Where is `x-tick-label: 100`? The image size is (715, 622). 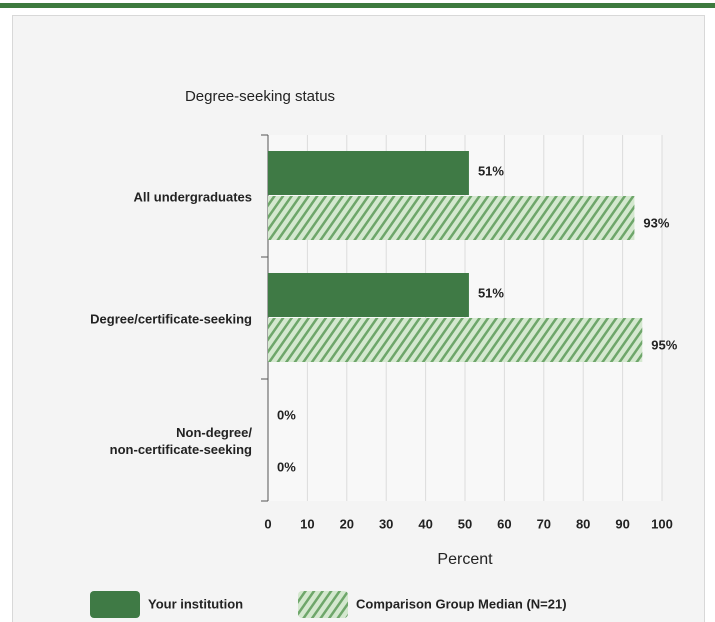 x-tick-label: 100 is located at coordinates (662, 523).